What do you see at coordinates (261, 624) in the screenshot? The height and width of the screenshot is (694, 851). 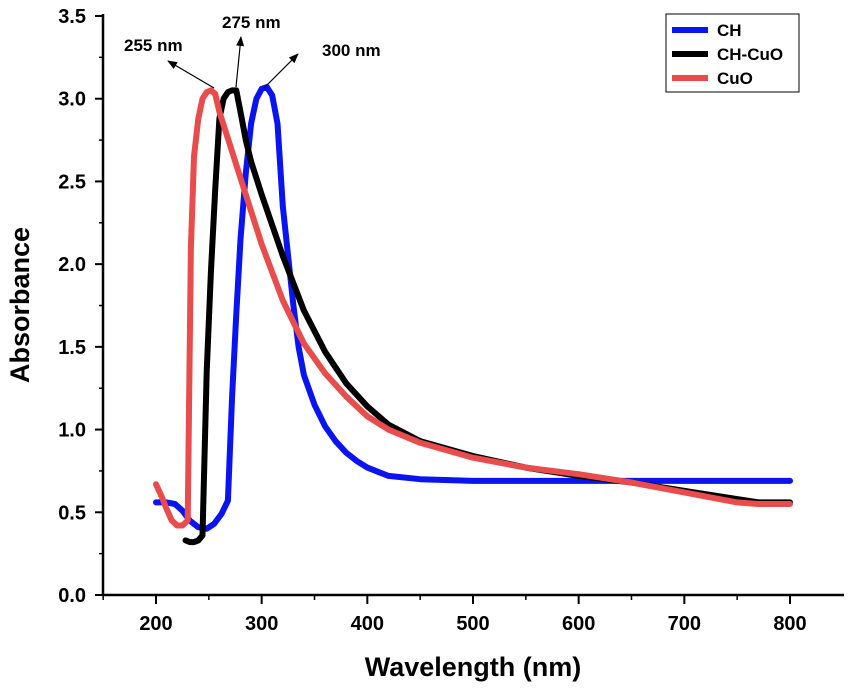 I see `x-tick-label: 300` at bounding box center [261, 624].